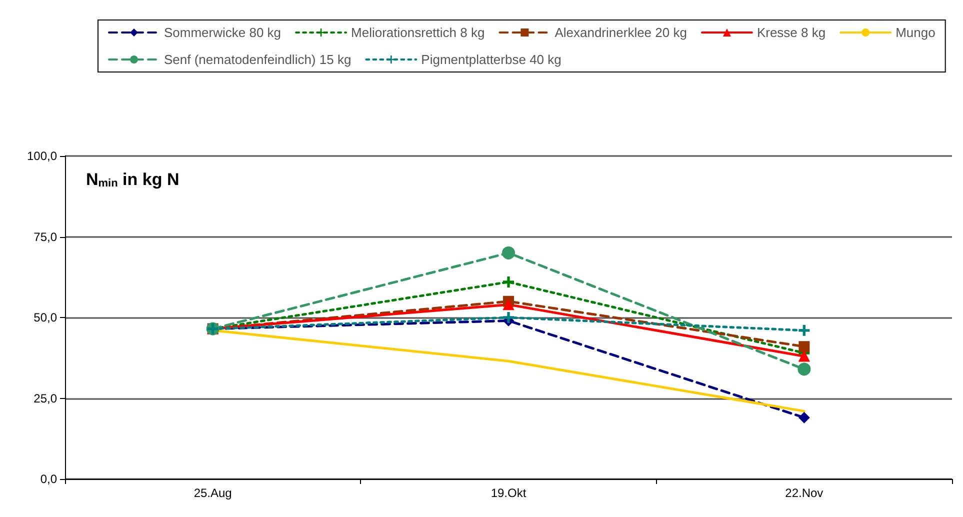 This screenshot has width=963, height=517. I want to click on y-tick-label: 50,0, so click(46, 317).